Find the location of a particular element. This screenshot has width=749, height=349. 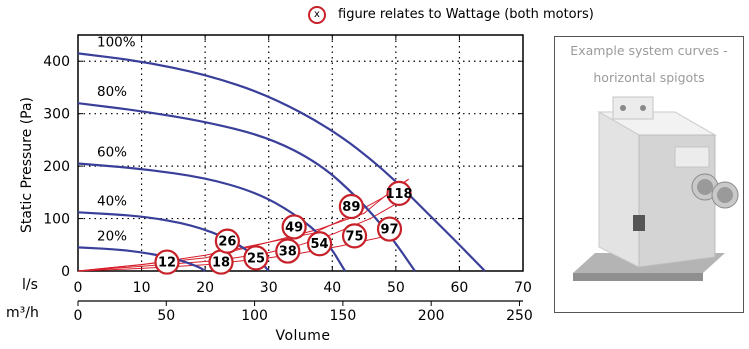

x-tick-label-m3h: 200 is located at coordinates (431, 316).